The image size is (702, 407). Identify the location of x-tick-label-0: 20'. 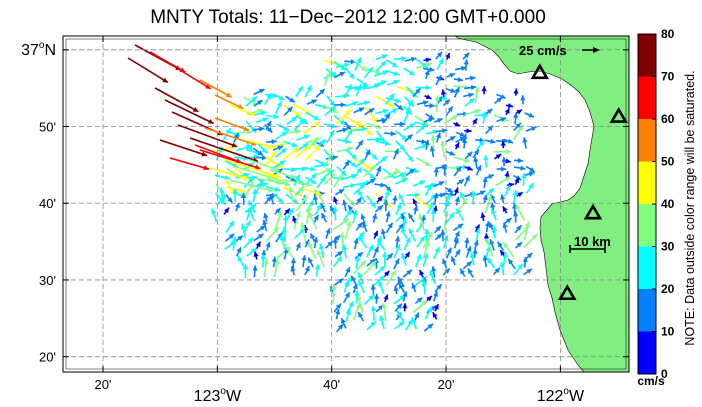
(103, 384).